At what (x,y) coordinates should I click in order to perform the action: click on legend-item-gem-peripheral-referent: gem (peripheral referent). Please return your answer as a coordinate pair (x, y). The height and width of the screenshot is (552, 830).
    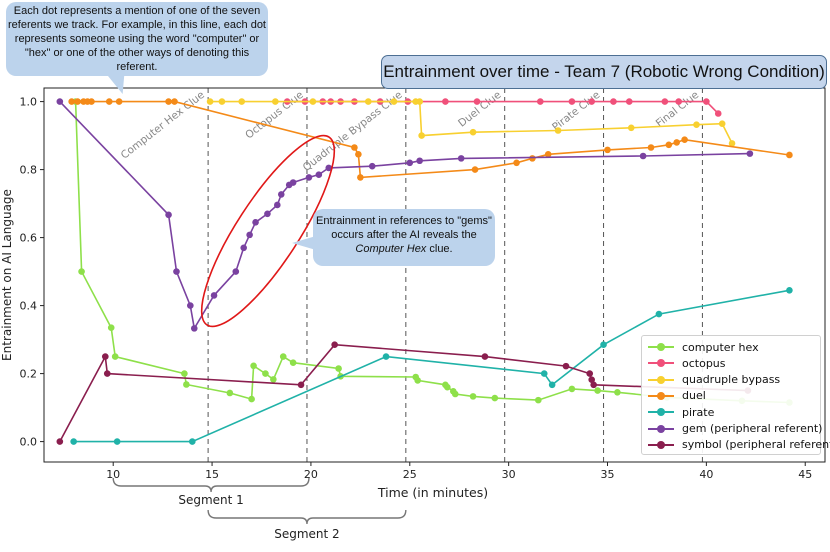
    Looking at the image, I should click on (735, 429).